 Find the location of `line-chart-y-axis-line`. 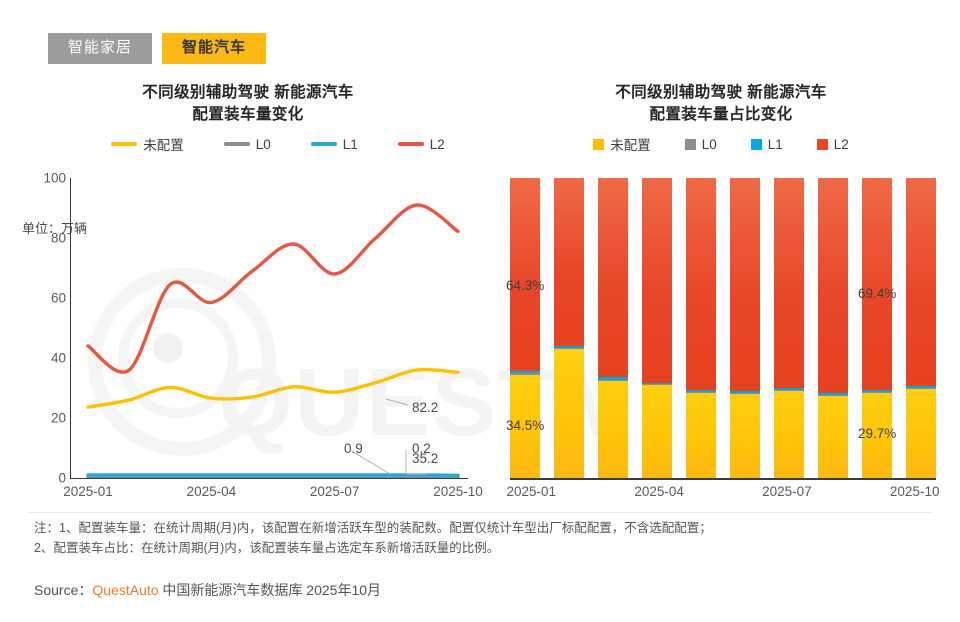

line-chart-y-axis-line is located at coordinates (70, 328).